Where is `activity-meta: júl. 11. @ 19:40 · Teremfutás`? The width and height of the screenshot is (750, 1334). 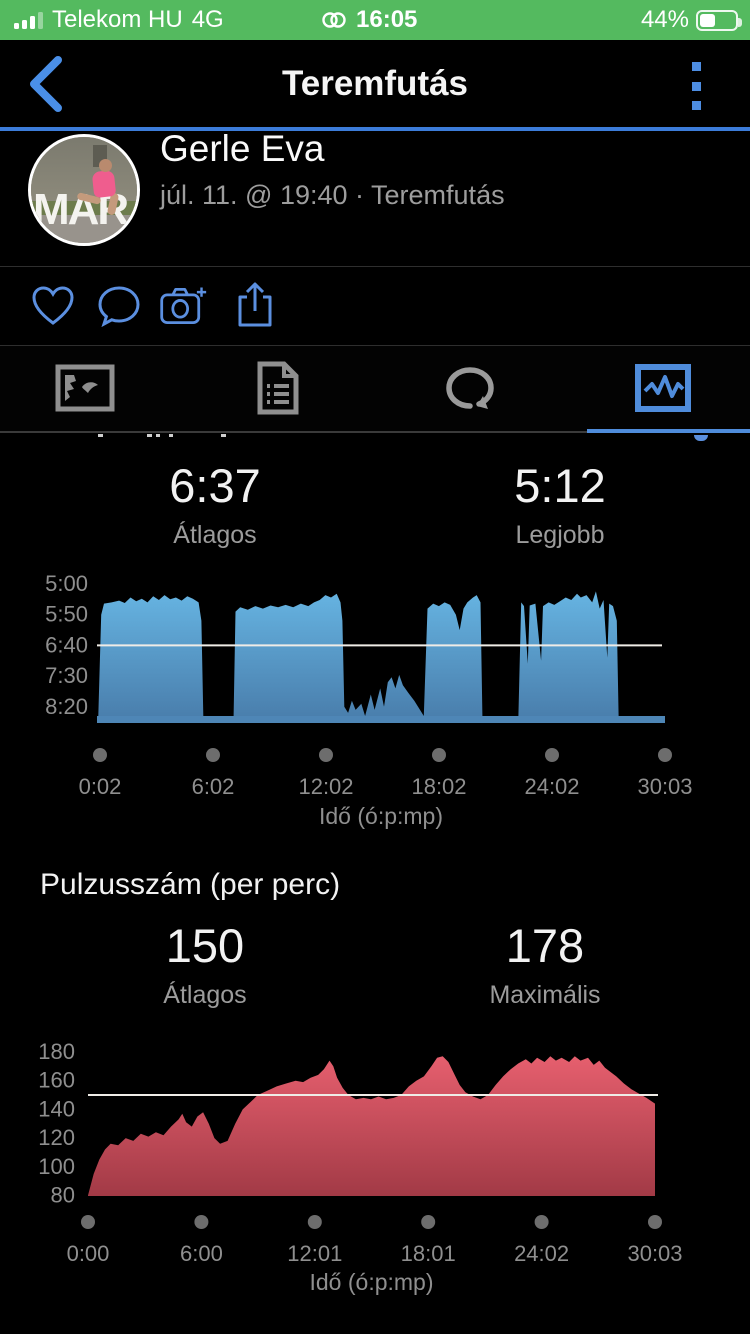 activity-meta: júl. 11. @ 19:40 · Teremfutás is located at coordinates (332, 195).